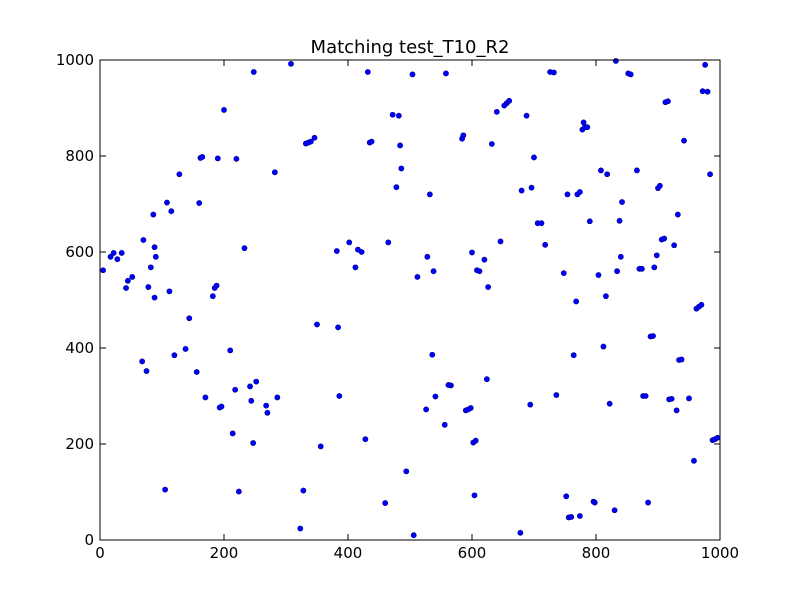  Describe the element at coordinates (79, 444) in the screenshot. I see `y-tick-label: 200` at that location.